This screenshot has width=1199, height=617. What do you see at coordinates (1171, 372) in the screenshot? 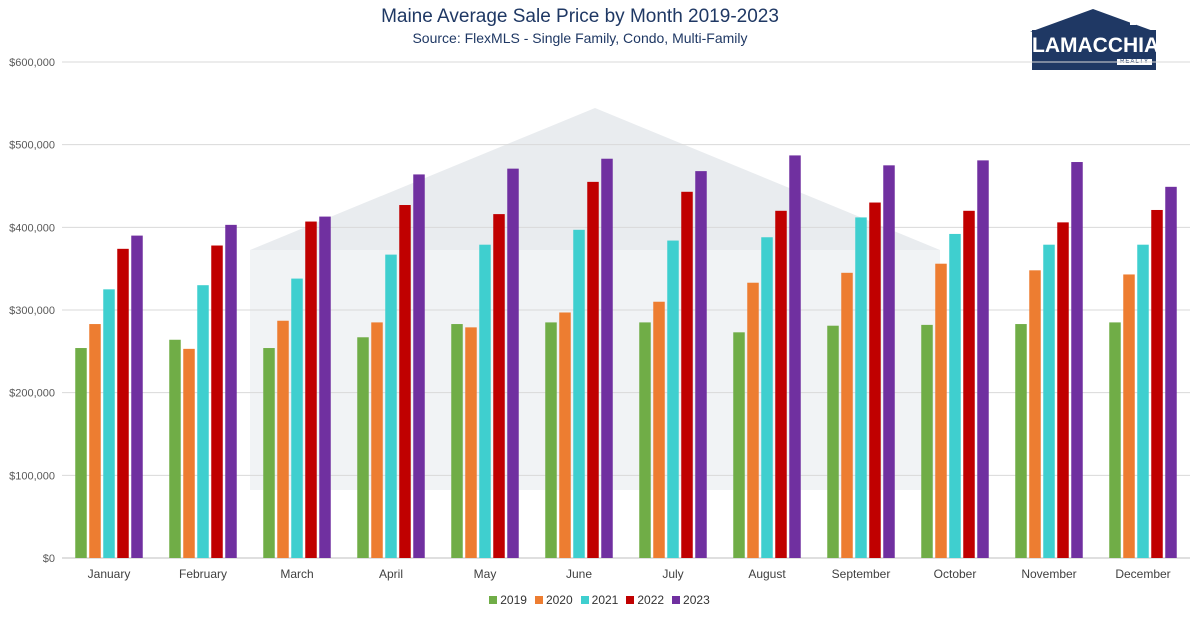
I see `bar-2023-december` at bounding box center [1171, 372].